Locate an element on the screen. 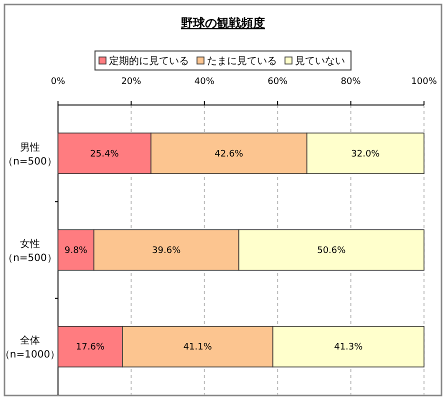  y-tick-label: 男性（n=500） is located at coordinates (30, 154).